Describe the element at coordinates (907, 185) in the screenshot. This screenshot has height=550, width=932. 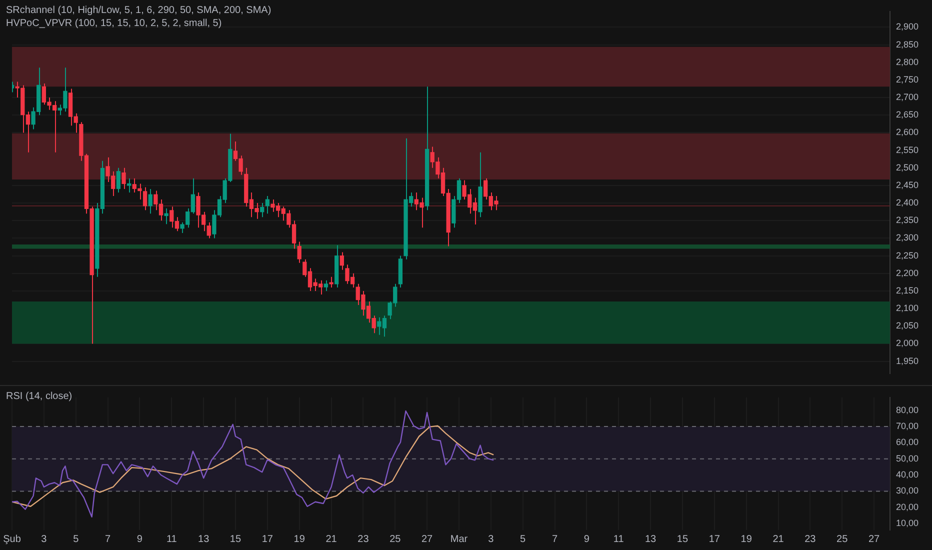
I see `y-tick-label: 2,450` at that location.